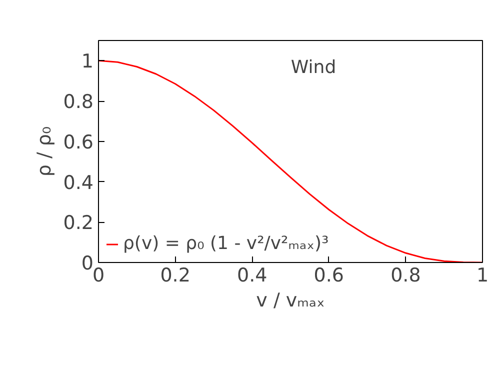  I want to click on y-tick-label: 0.6, so click(78, 142).